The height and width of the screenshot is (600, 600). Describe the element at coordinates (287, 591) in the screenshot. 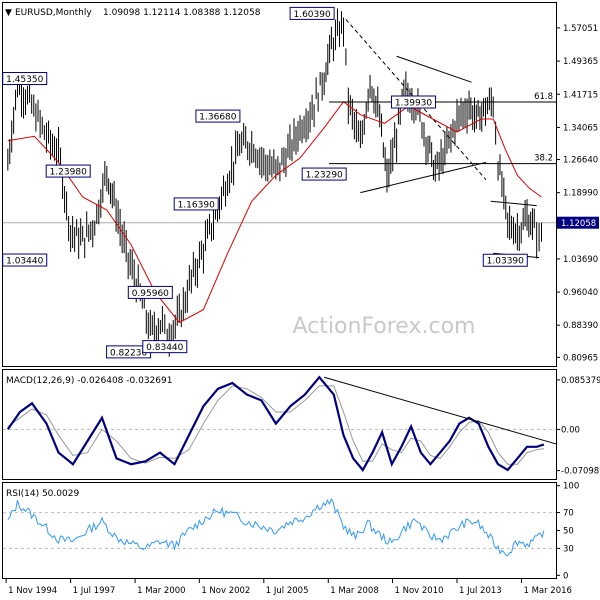

I see `x-tick-label: 1 Jul 2005` at that location.